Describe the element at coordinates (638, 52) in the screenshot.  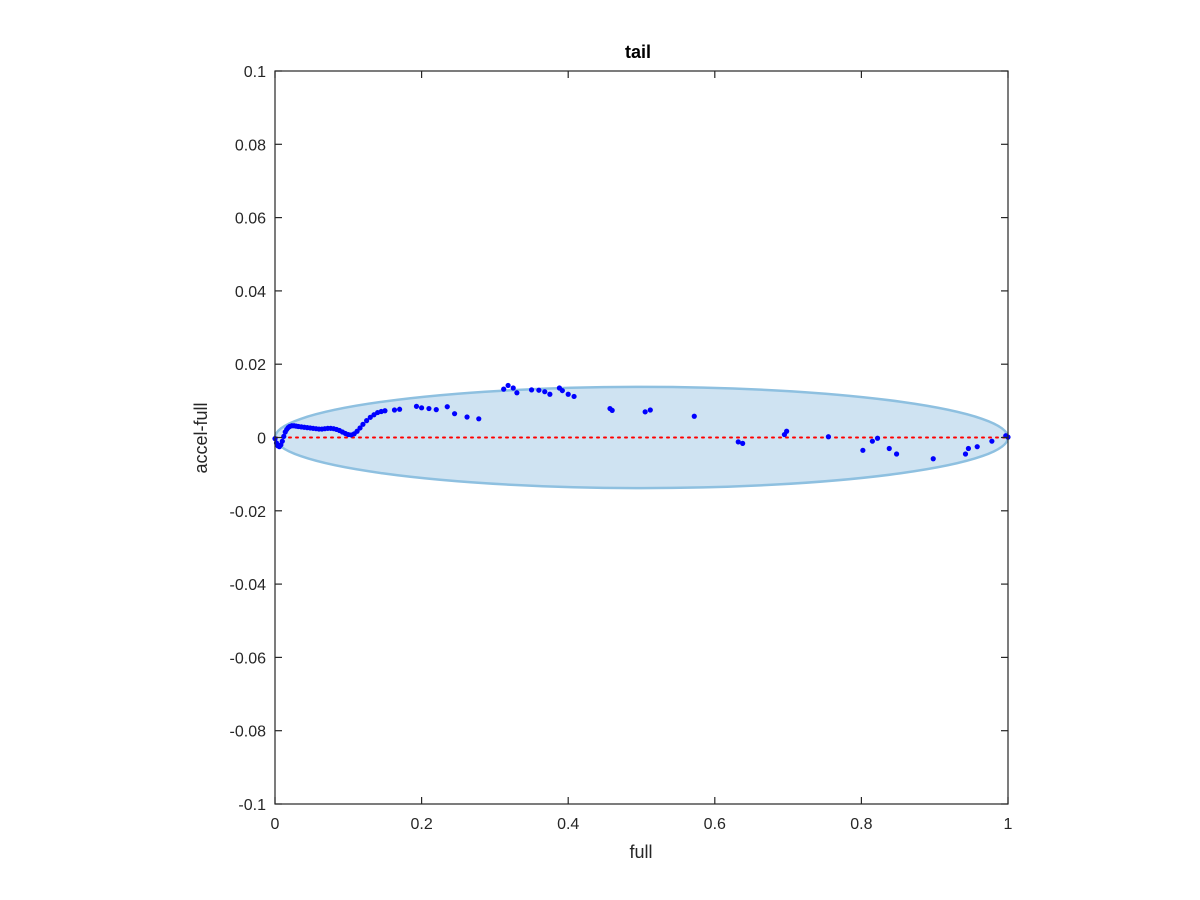
I see `chart-title: tail` at that location.